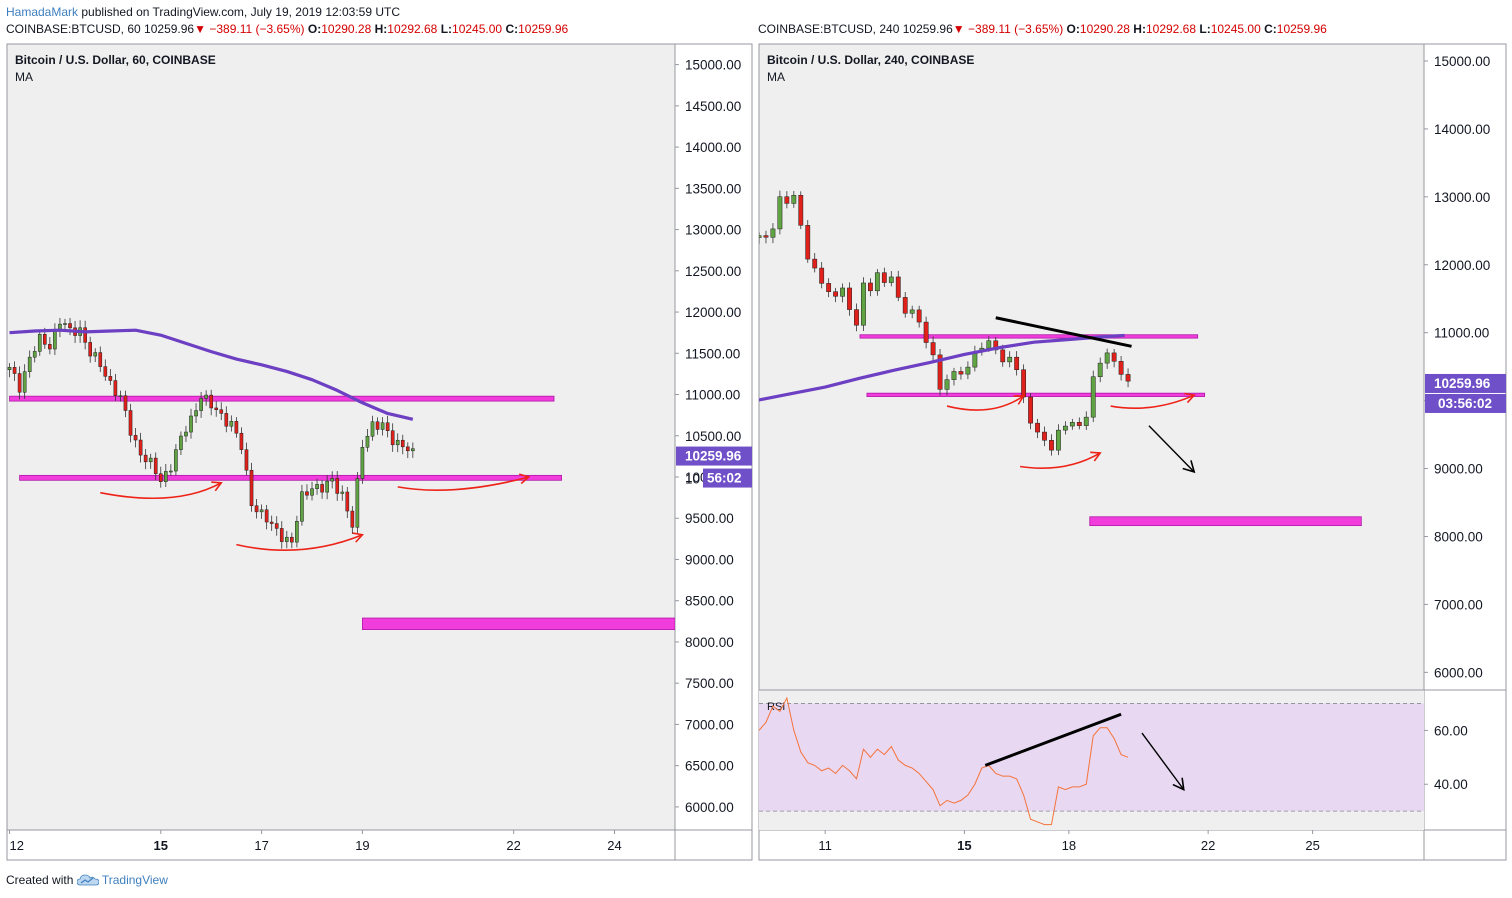 The width and height of the screenshot is (1512, 898). Describe the element at coordinates (381, 29) in the screenshot. I see `left-h-label: H:` at that location.